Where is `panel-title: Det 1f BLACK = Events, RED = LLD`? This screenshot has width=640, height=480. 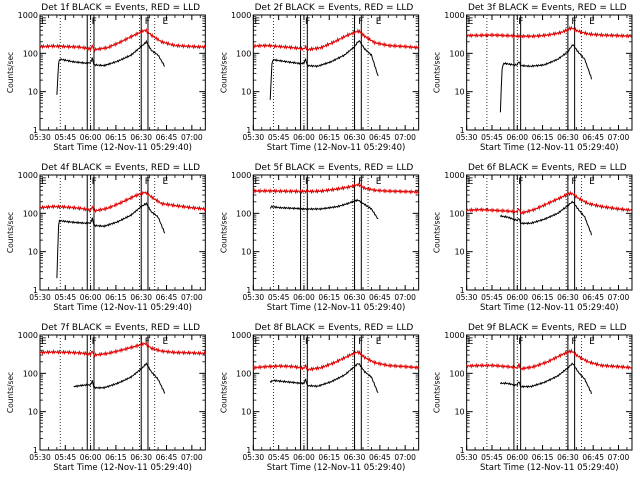 panel-title: Det 1f BLACK = Events, RED = LLD is located at coordinates (120, 8).